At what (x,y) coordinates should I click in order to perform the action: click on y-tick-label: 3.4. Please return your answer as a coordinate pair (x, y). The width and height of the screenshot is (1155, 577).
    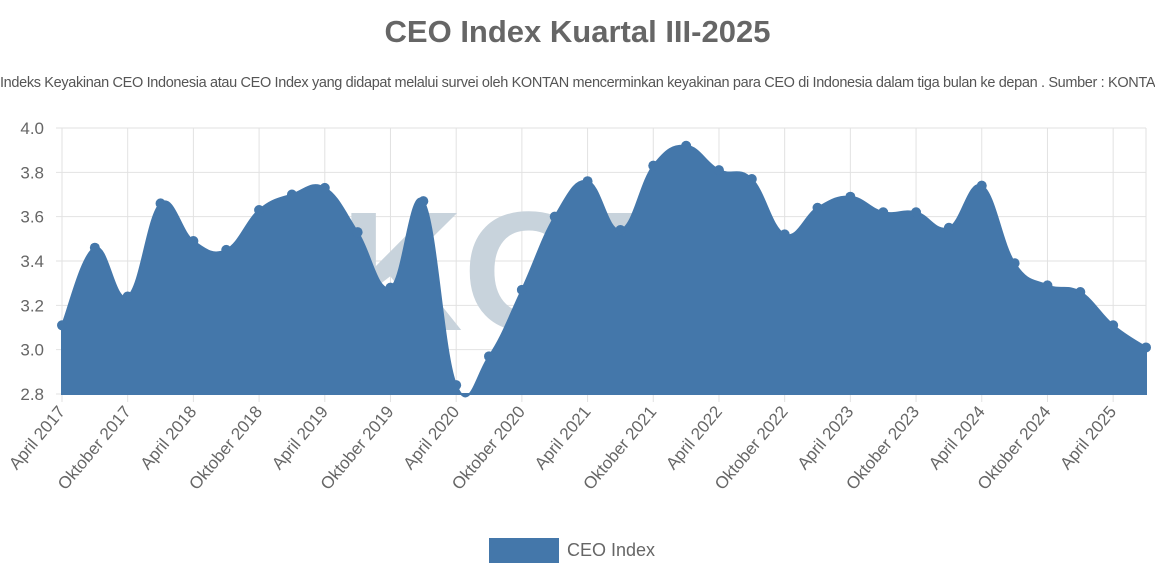
    Looking at the image, I should click on (32, 261).